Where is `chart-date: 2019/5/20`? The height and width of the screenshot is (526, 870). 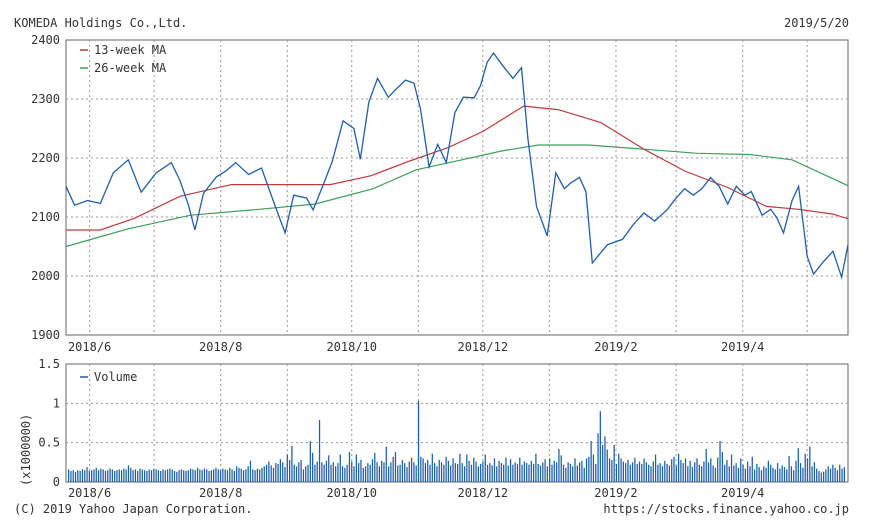 chart-date: 2019/5/20 is located at coordinates (816, 23).